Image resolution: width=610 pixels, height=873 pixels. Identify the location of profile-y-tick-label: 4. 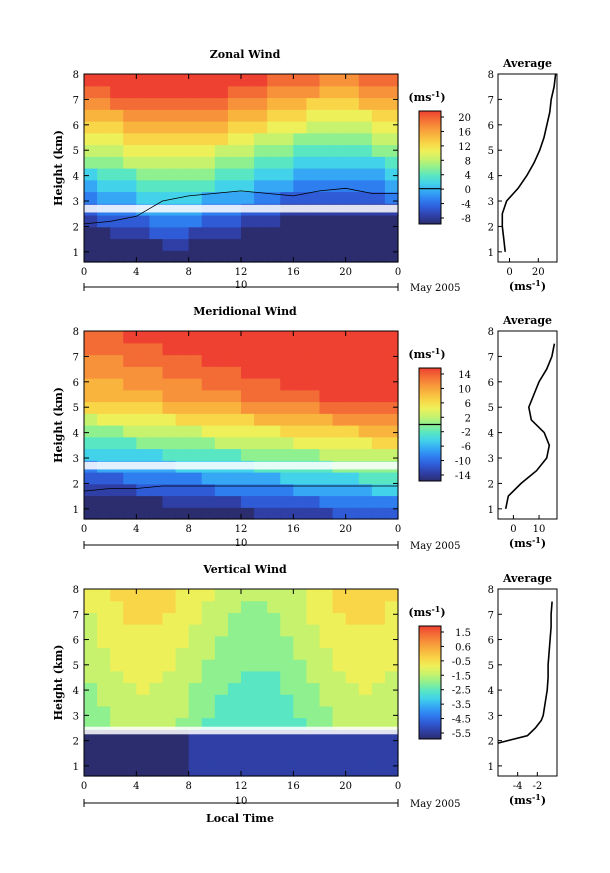
(491, 691).